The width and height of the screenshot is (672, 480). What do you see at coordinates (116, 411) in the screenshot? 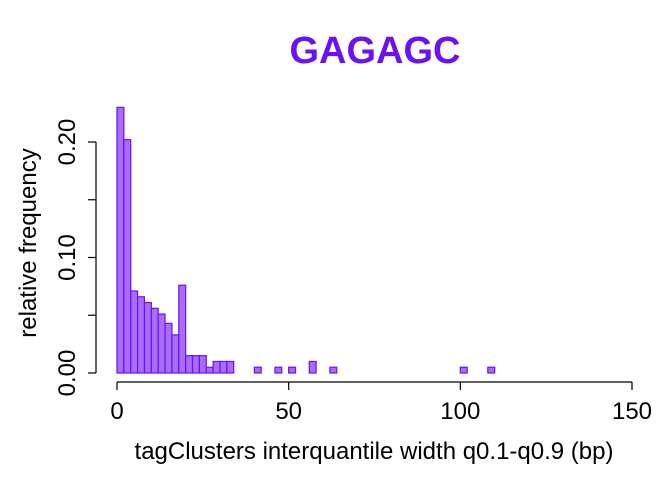
I see `x-tick-label: 0` at bounding box center [116, 411].